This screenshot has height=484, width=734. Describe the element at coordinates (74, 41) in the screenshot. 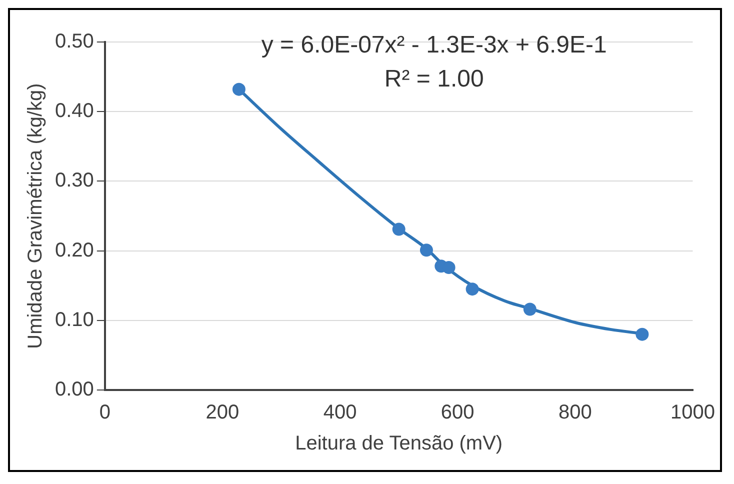

I see `y-tick-label: 0.50` at that location.